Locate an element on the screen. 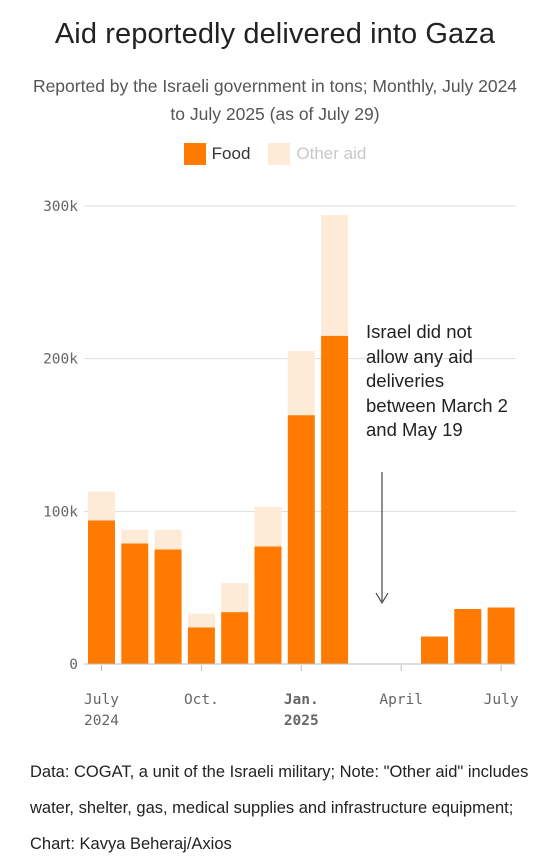 This screenshot has width=550, height=868. legend-item-other: Other aid is located at coordinates (317, 154).